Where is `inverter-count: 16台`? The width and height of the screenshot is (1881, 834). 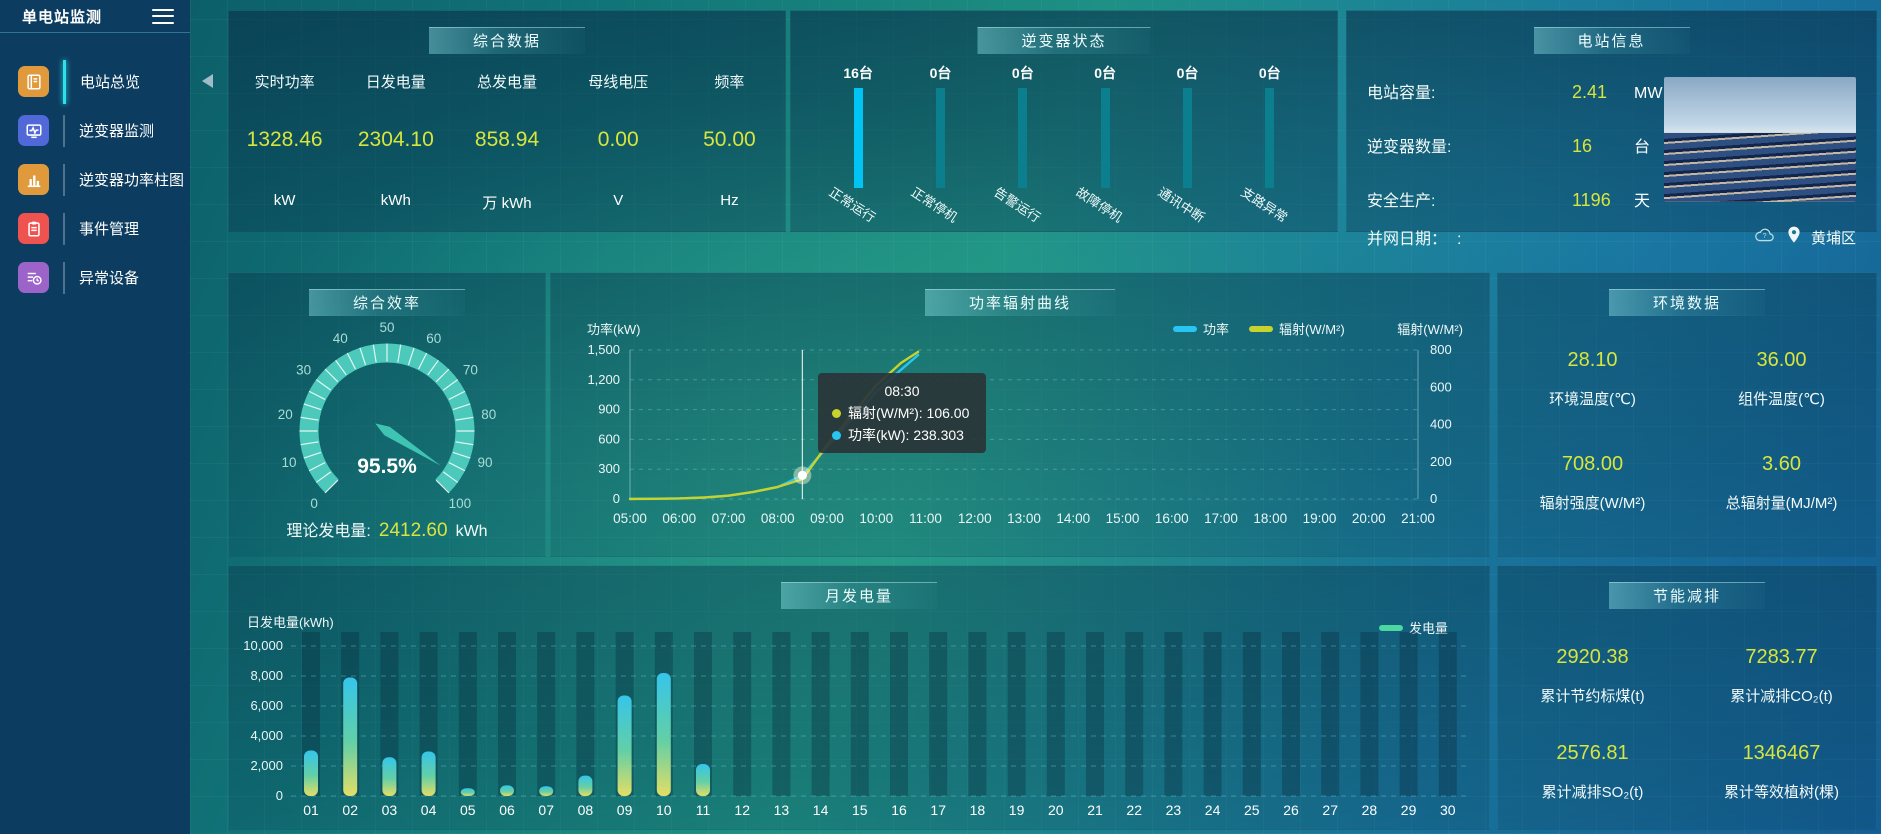 inverter-count: 16台 is located at coordinates (858, 73).